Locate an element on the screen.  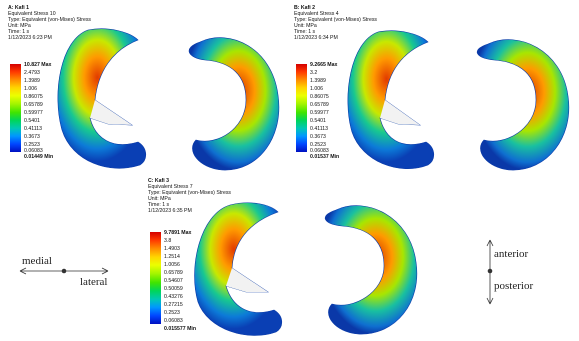
meniscus-a-inferior is located at coordinates (234, 104).